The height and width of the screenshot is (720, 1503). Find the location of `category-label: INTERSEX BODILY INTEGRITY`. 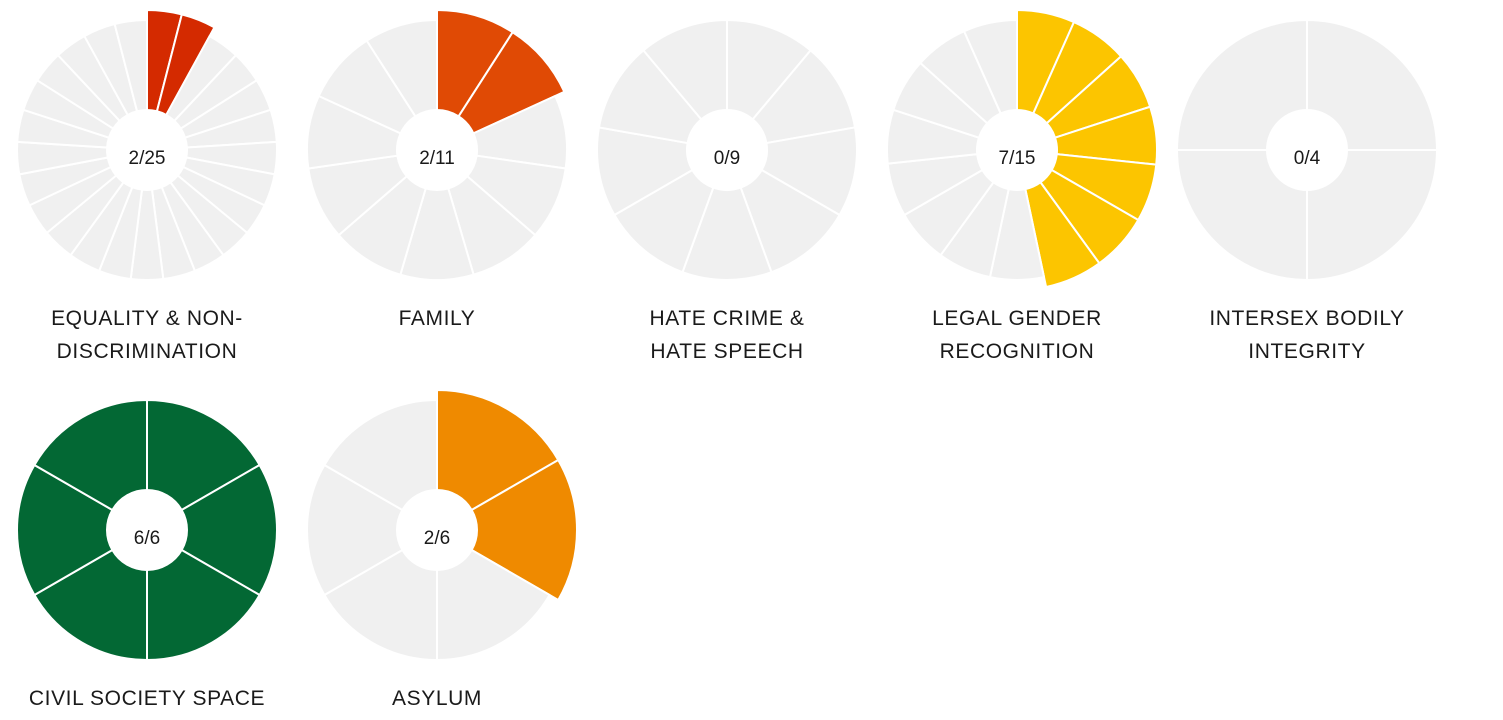

category-label: INTERSEX BODILY INTEGRITY is located at coordinates (1307, 335).